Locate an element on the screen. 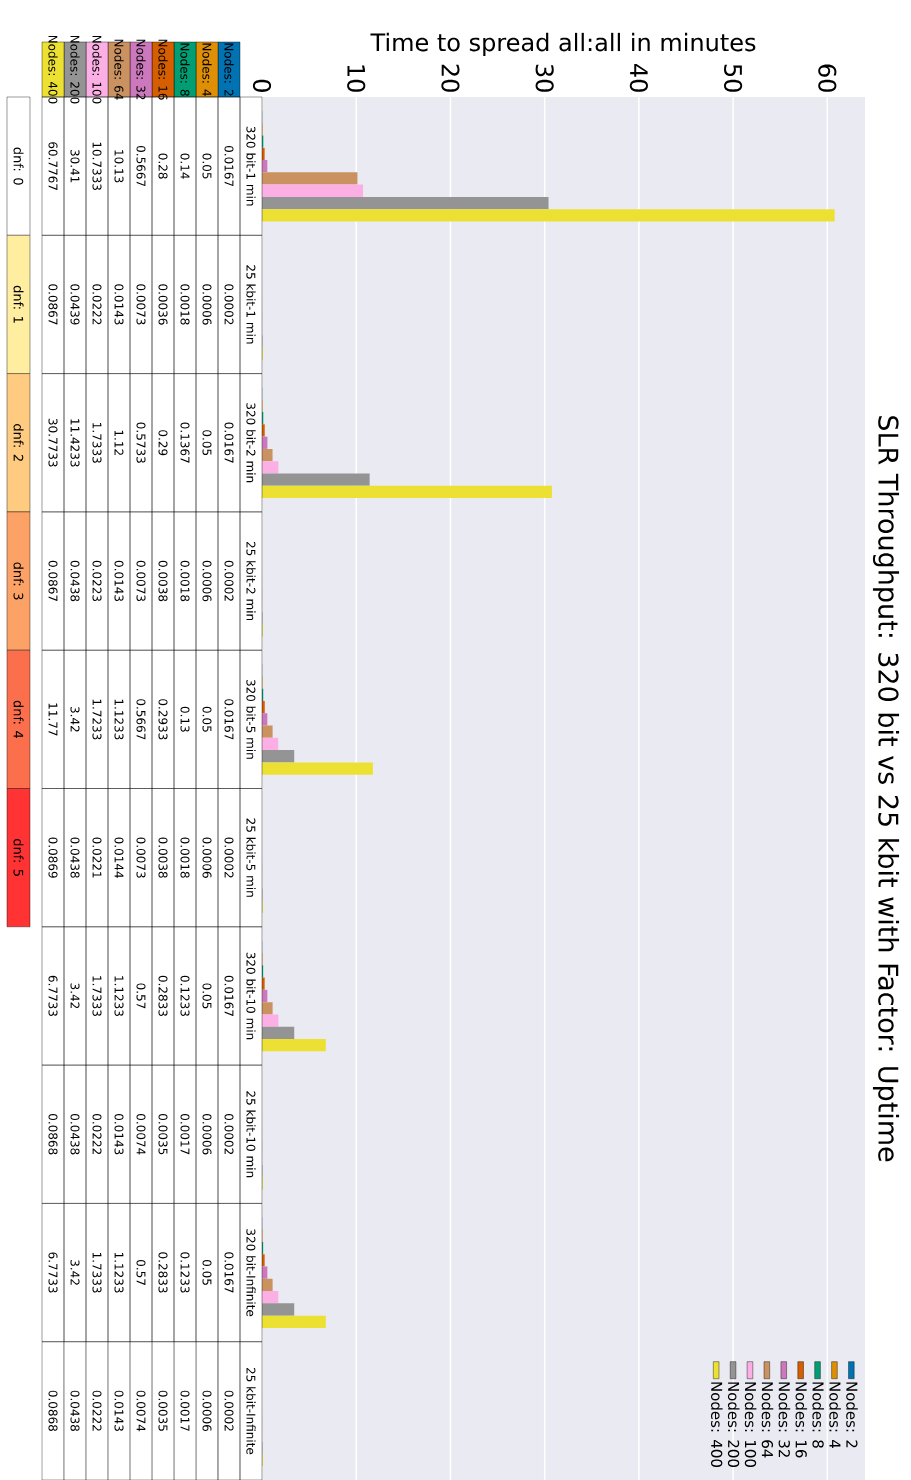 Image resolution: width=911 pixels, height=1480 pixels. x-tick-label: 0 is located at coordinates (262, 85).